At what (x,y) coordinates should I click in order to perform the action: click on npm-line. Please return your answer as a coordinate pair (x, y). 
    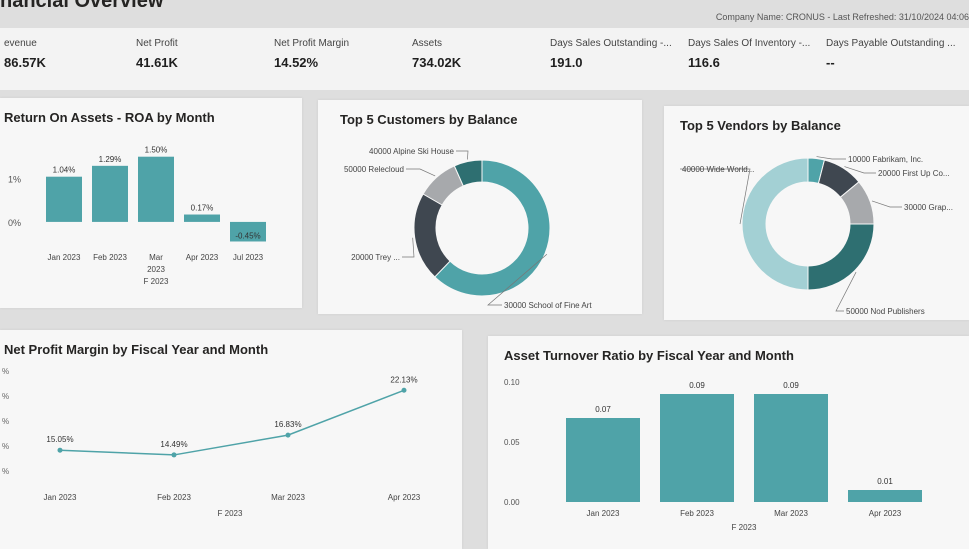
    Looking at the image, I should click on (232, 422).